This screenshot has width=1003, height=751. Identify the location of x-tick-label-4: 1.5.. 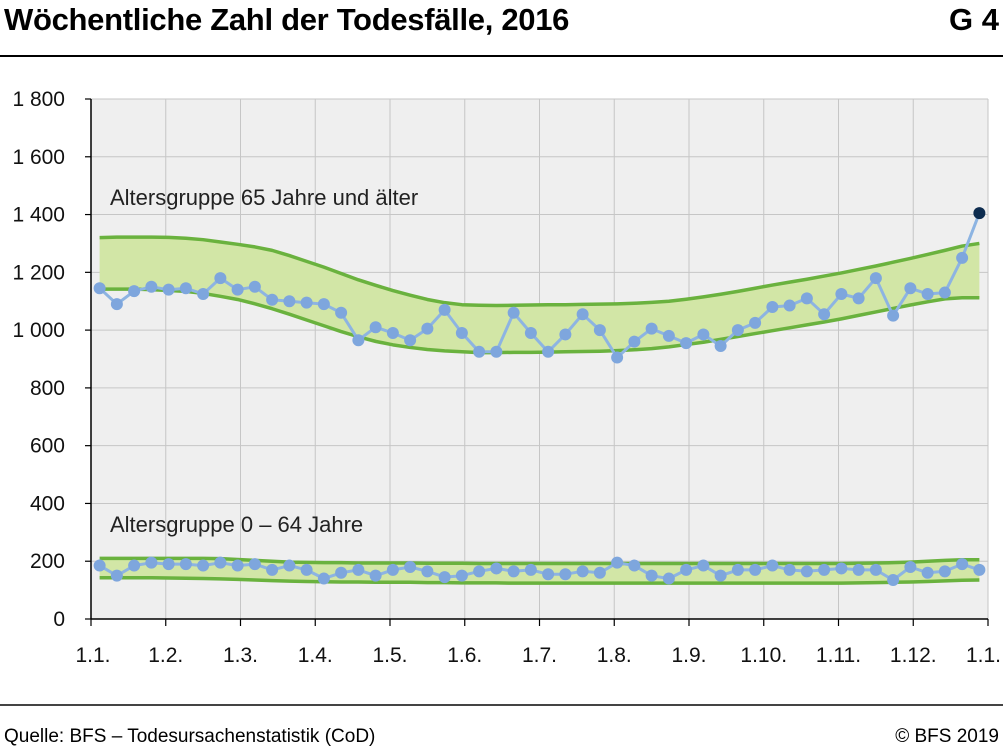
(389, 655).